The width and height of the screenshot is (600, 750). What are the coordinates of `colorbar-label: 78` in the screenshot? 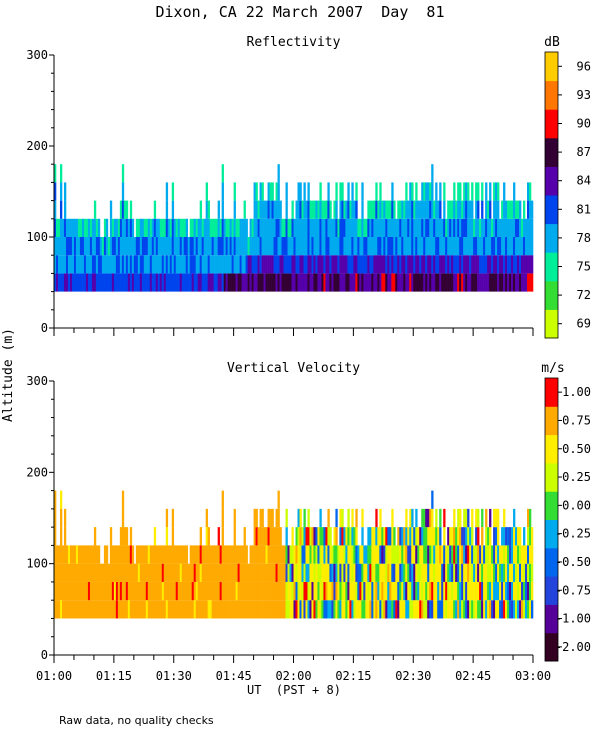 It's located at (584, 238).